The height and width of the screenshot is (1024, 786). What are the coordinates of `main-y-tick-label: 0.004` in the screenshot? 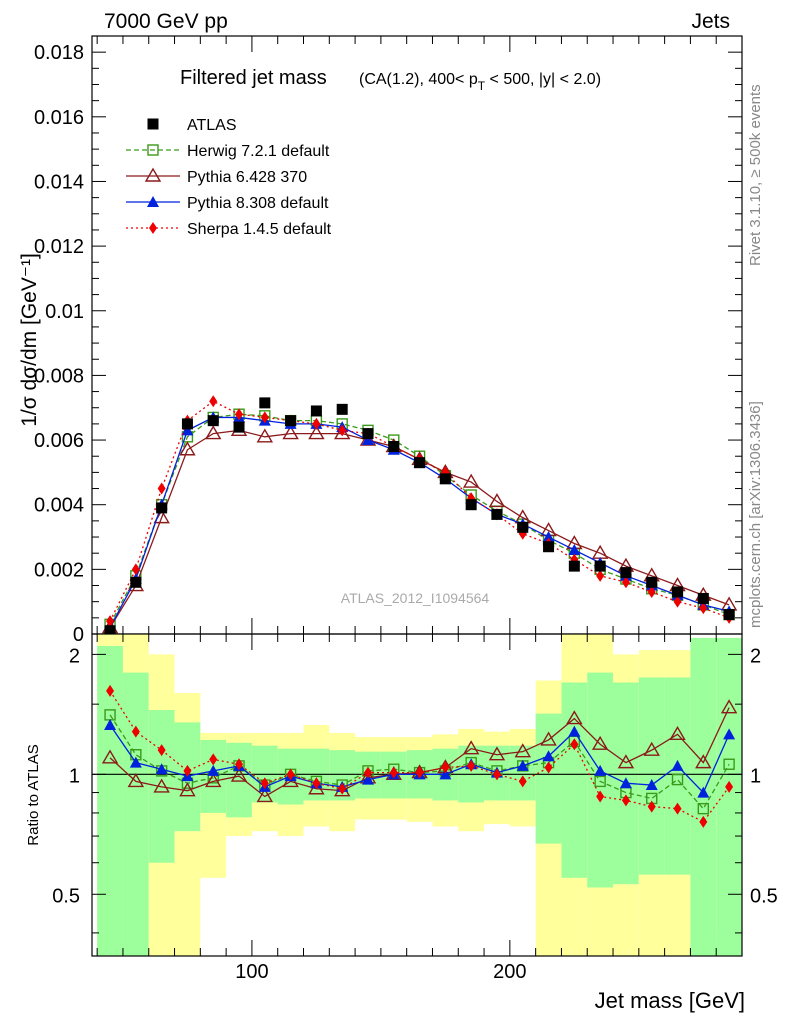 It's located at (59, 506).